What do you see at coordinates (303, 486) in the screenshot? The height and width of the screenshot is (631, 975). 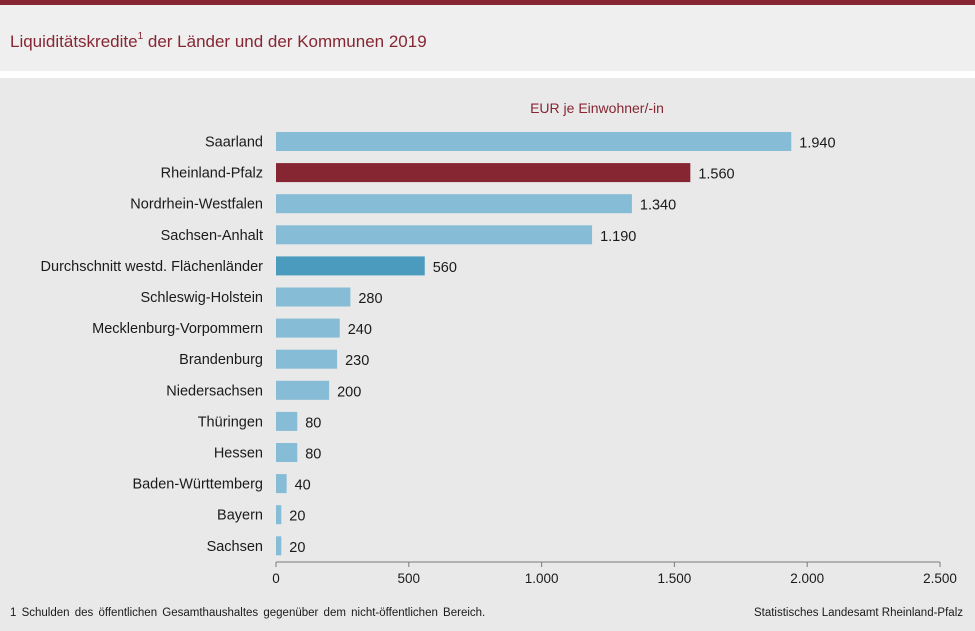 I see `value-label: 40` at bounding box center [303, 486].